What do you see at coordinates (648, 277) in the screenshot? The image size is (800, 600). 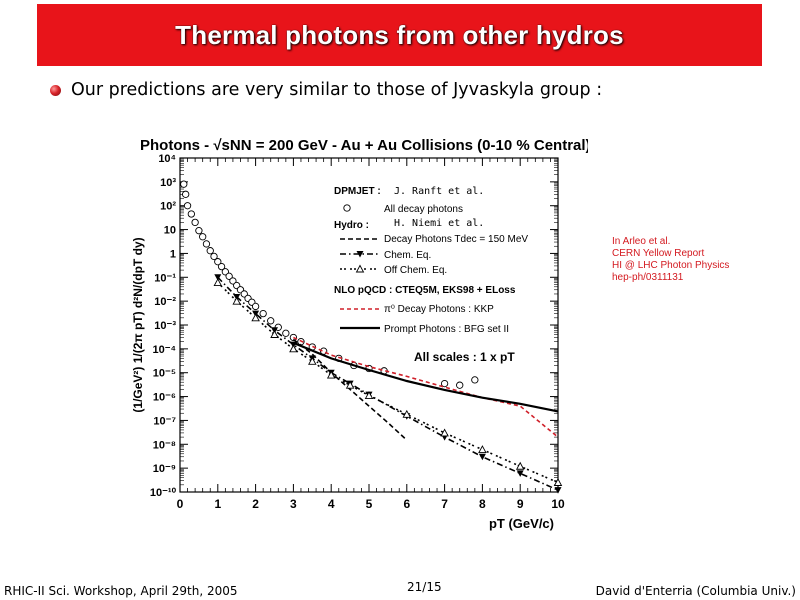 I see `reference-line-5: hep-ph/0311131` at bounding box center [648, 277].